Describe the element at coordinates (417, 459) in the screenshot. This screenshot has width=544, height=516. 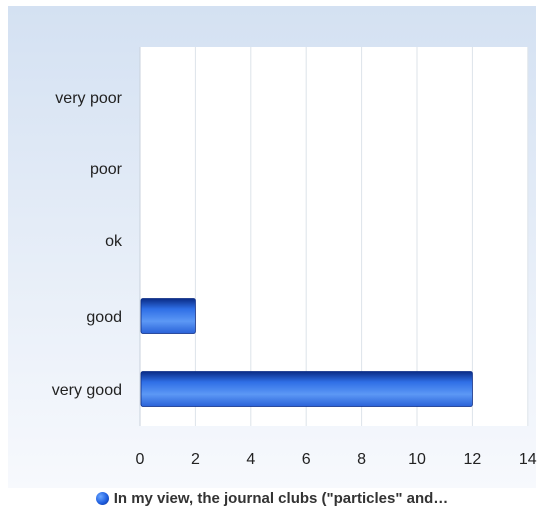
I see `x-tick-label-10: 10` at that location.